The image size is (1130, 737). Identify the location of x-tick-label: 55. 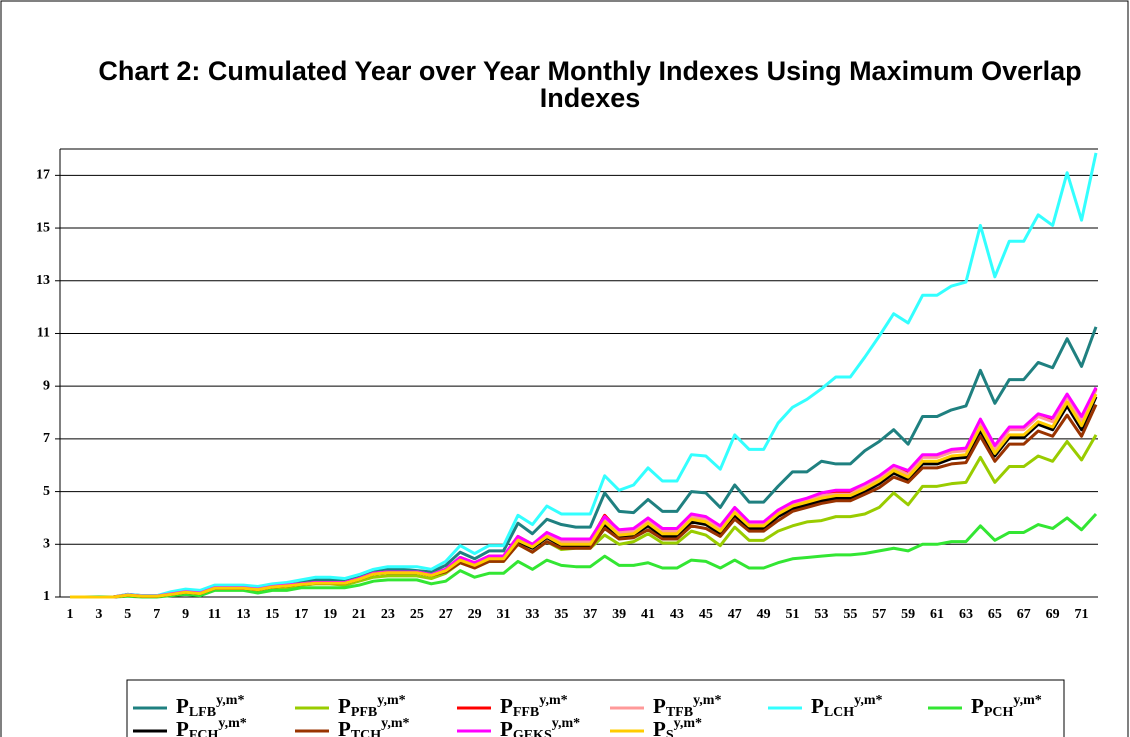
(850, 614).